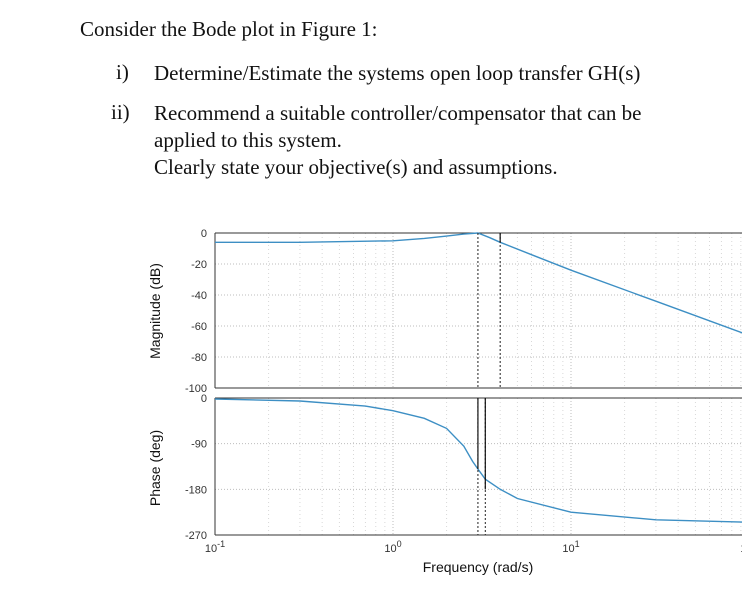  Describe the element at coordinates (478, 283) in the screenshot. I see `mag-series-line` at that location.